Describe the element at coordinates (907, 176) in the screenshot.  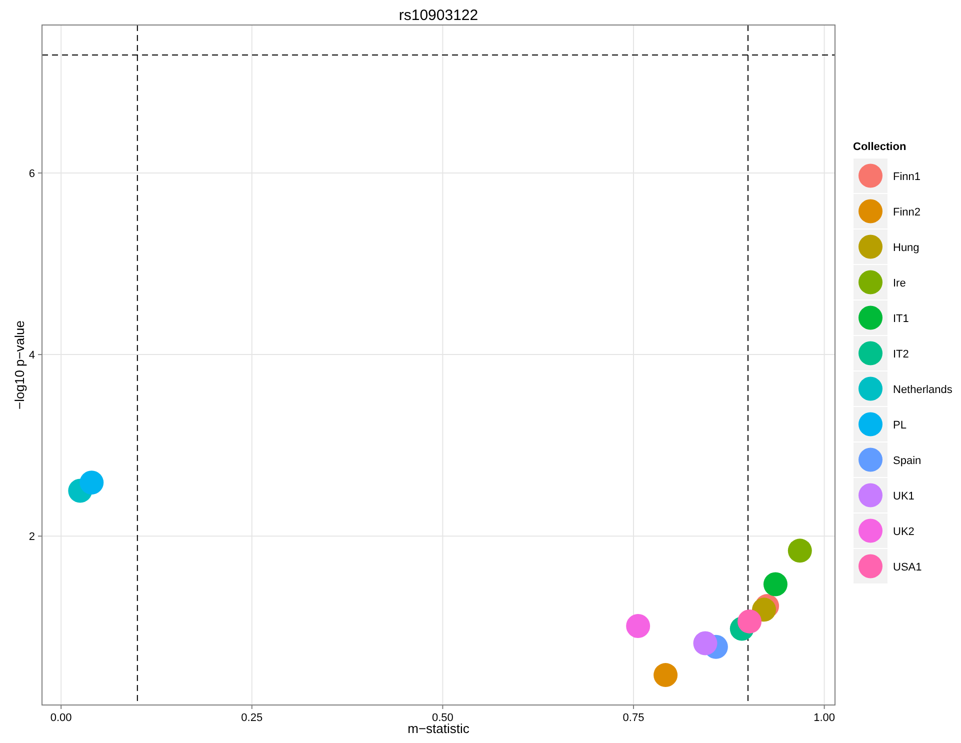
I see `legend-label: Finn1` at that location.